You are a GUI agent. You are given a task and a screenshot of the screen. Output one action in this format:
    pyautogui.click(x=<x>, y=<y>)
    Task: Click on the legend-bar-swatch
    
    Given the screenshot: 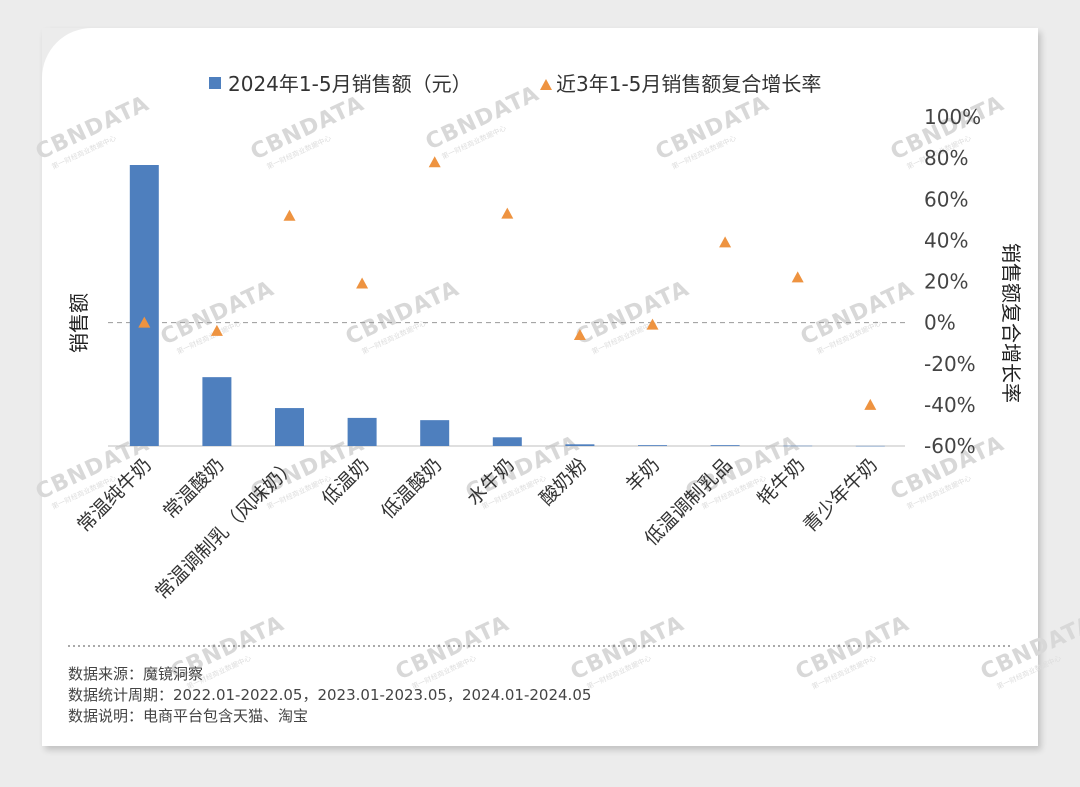 What is the action you would take?
    pyautogui.click(x=215, y=83)
    